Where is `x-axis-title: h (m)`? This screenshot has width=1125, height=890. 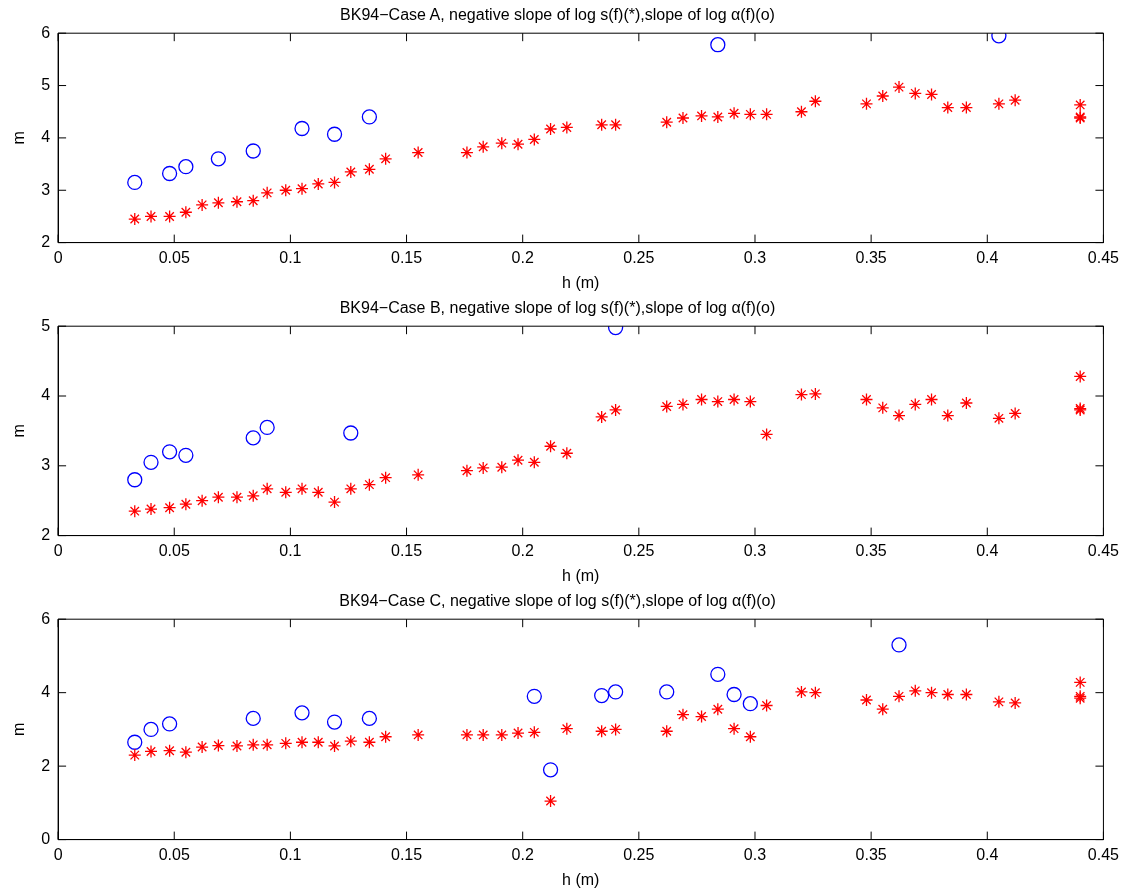
x-axis-title: h (m) is located at coordinates (581, 282).